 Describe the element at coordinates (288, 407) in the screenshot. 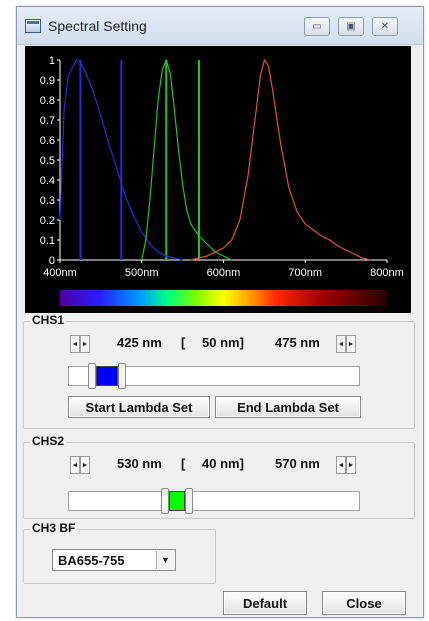

I see `end-lambda-set-button: End Lambda Set` at that location.